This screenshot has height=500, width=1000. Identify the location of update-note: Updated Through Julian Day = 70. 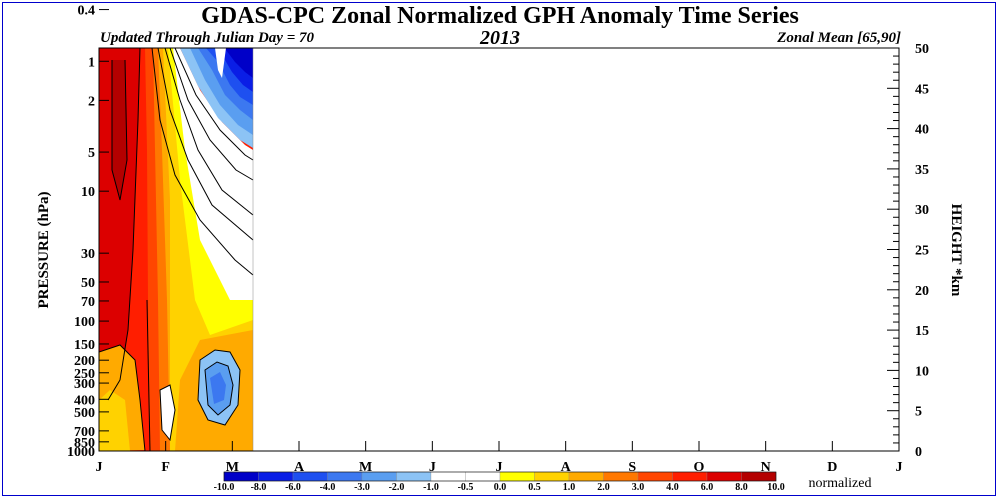
(207, 38).